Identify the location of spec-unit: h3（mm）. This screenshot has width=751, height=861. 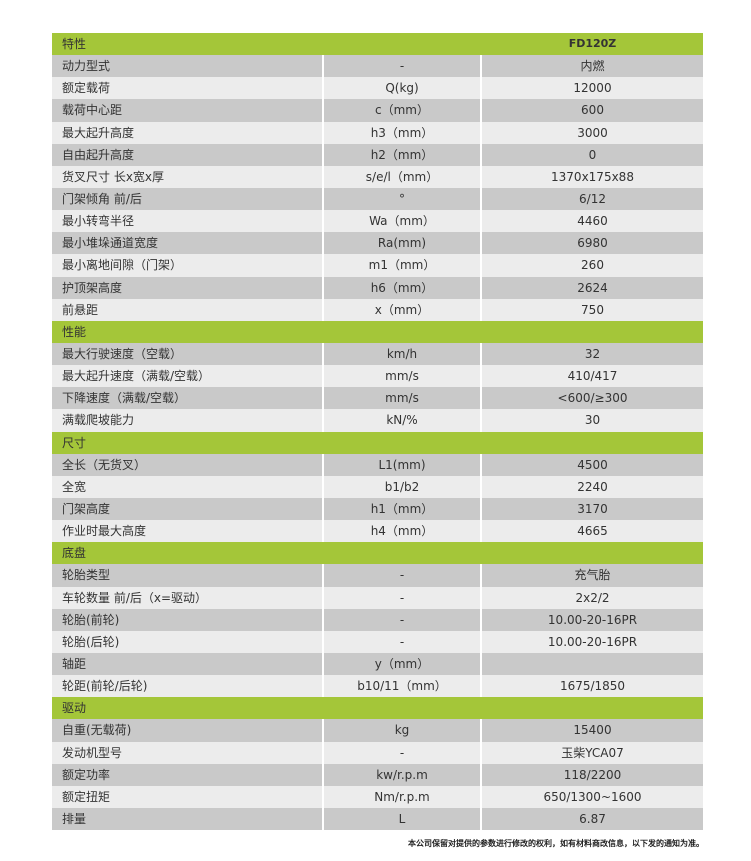
(402, 132).